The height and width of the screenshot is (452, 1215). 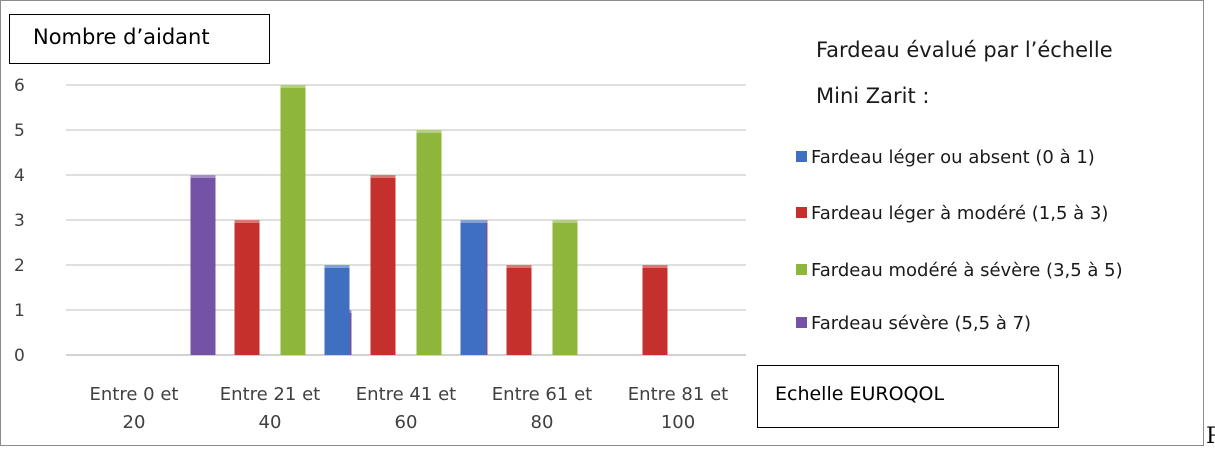 I want to click on y-tick-label: 6, so click(x=19, y=86).